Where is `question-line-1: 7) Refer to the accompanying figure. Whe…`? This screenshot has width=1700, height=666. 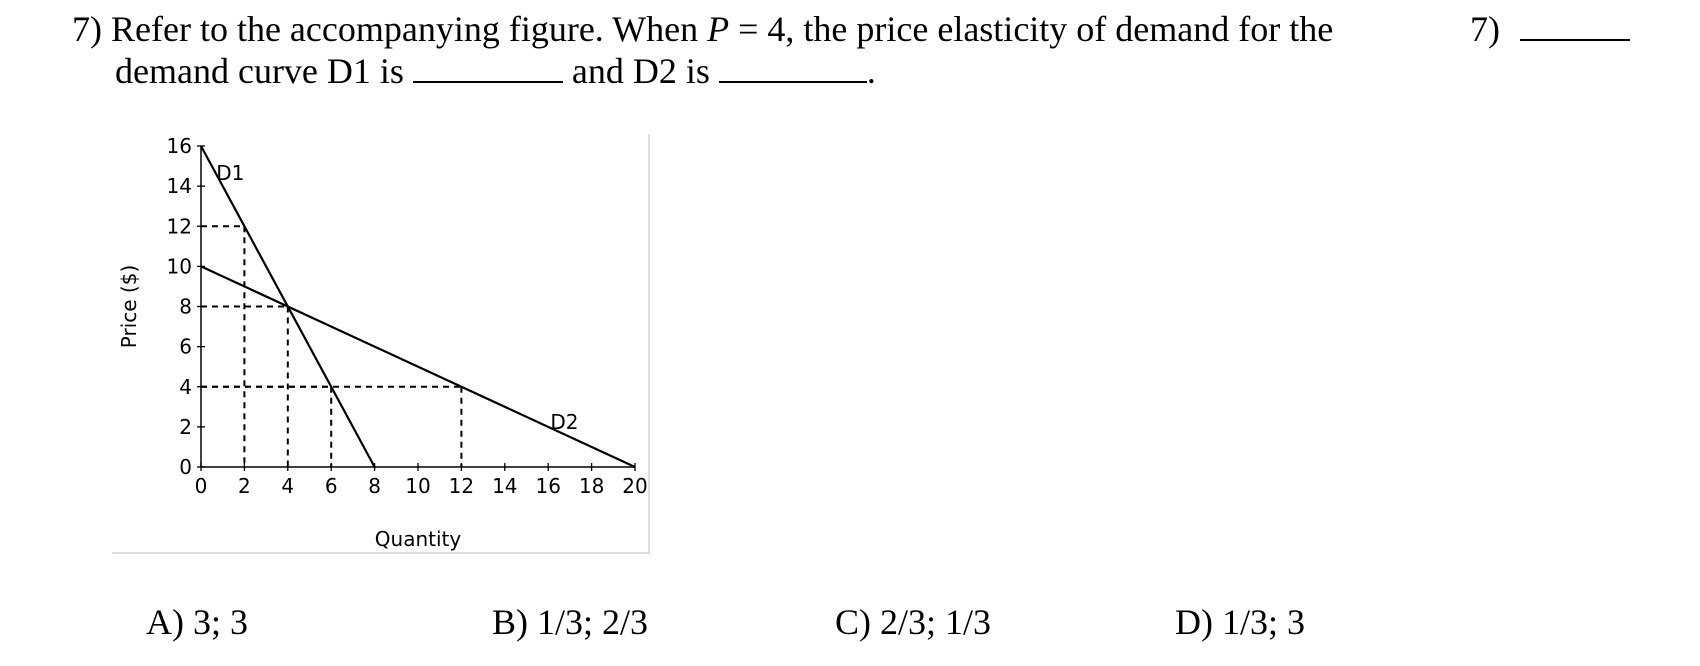 question-line-1: 7) Refer to the accompanying figure. Whe… is located at coordinates (702, 29).